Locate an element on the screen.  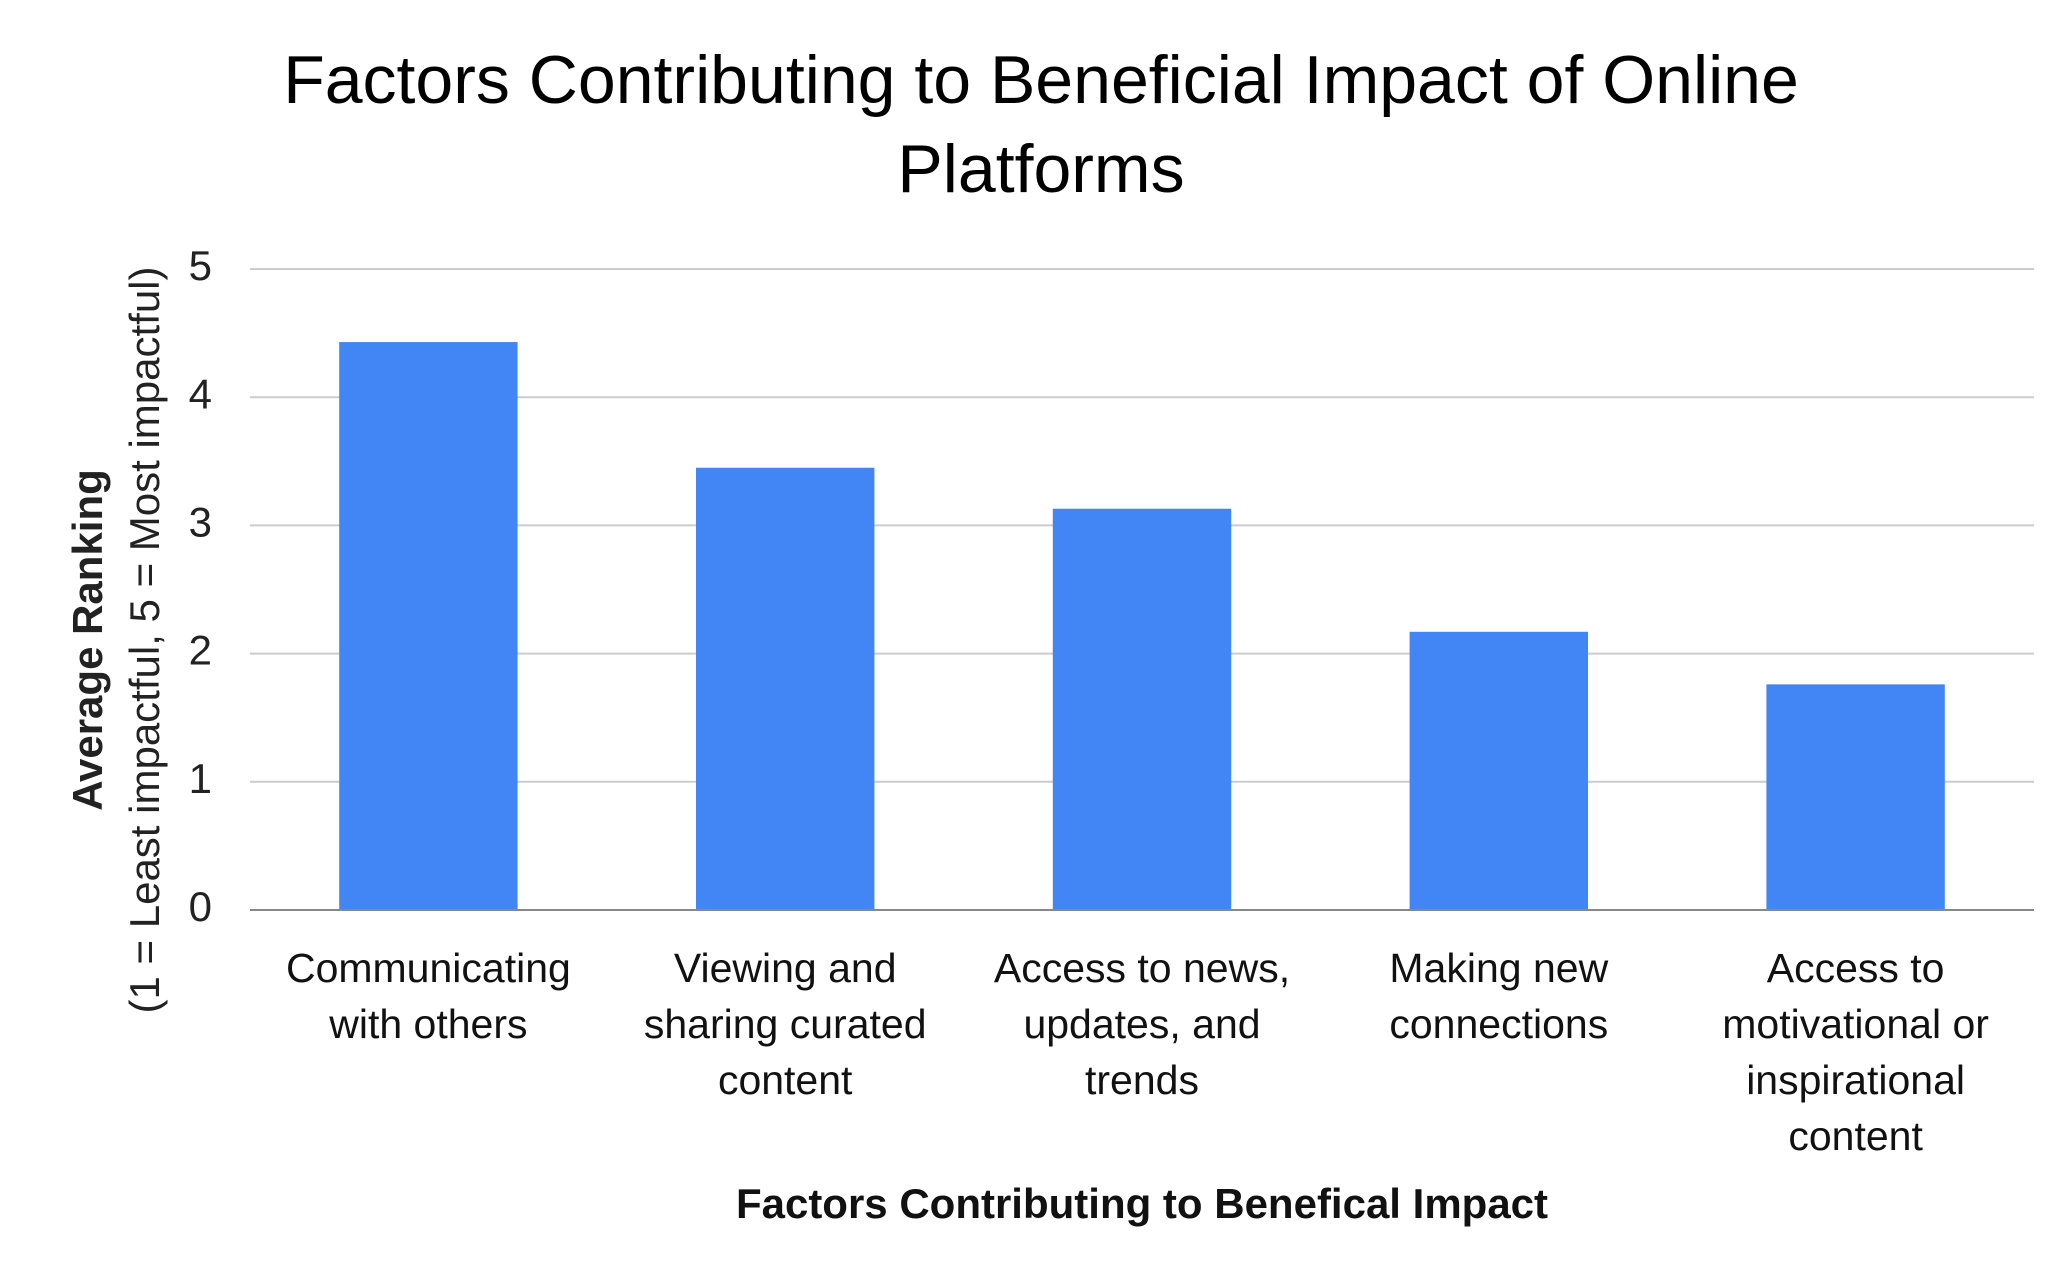
y-tick-label: 0 is located at coordinates (200, 906).